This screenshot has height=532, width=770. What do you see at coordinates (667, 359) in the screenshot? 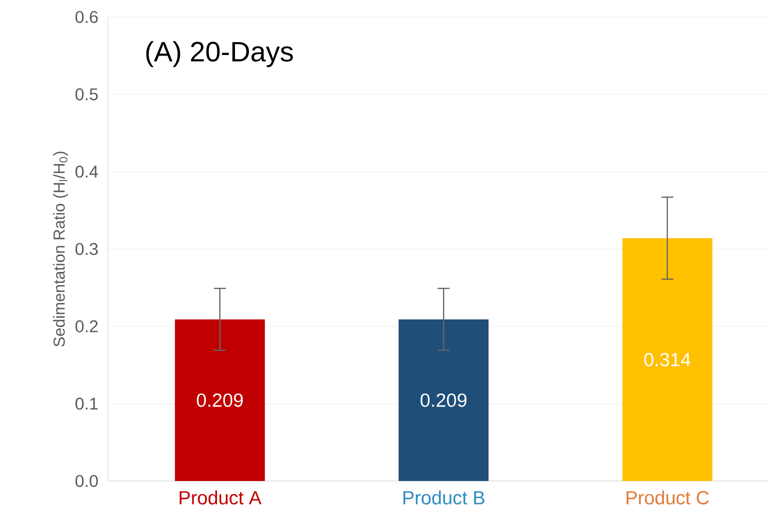
I see `data-label: 0.314` at bounding box center [667, 359].